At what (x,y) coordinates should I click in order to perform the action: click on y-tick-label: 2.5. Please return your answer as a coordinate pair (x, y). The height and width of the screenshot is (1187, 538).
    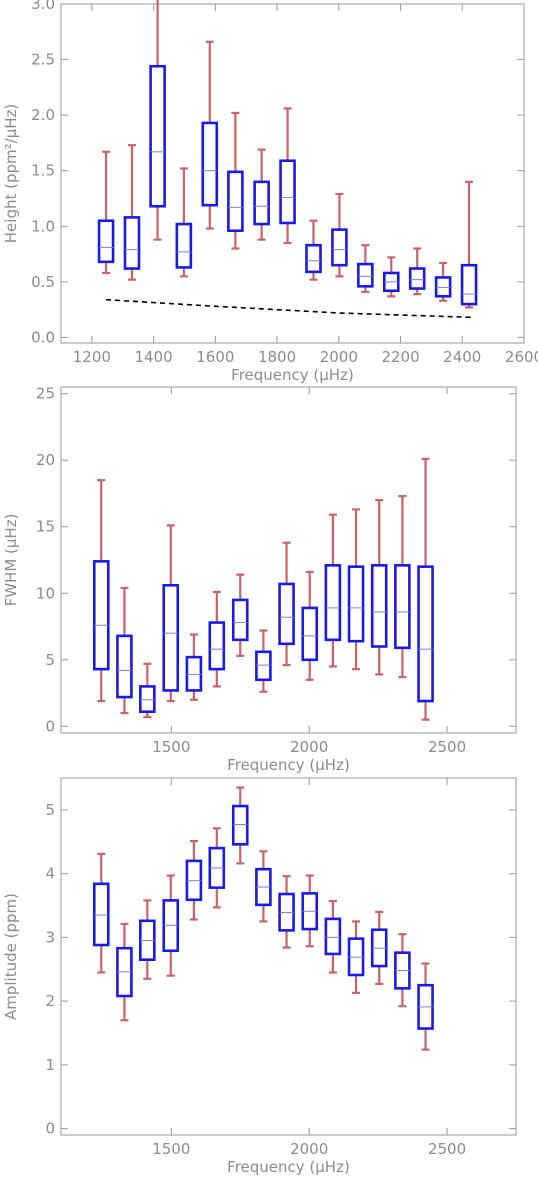
    Looking at the image, I should click on (43, 60).